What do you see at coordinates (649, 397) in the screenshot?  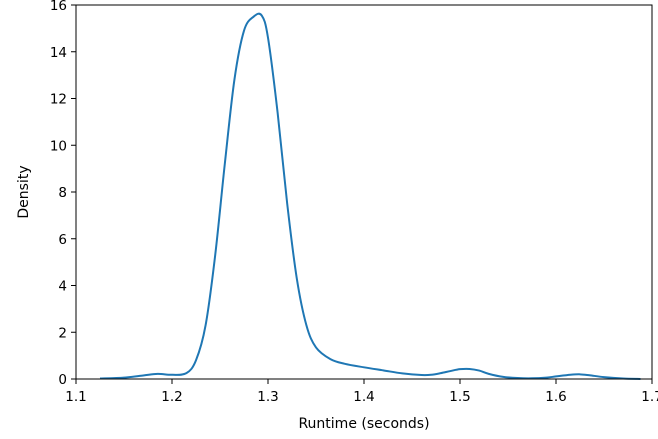 I see `x-tick-label: 1.7` at bounding box center [649, 397].